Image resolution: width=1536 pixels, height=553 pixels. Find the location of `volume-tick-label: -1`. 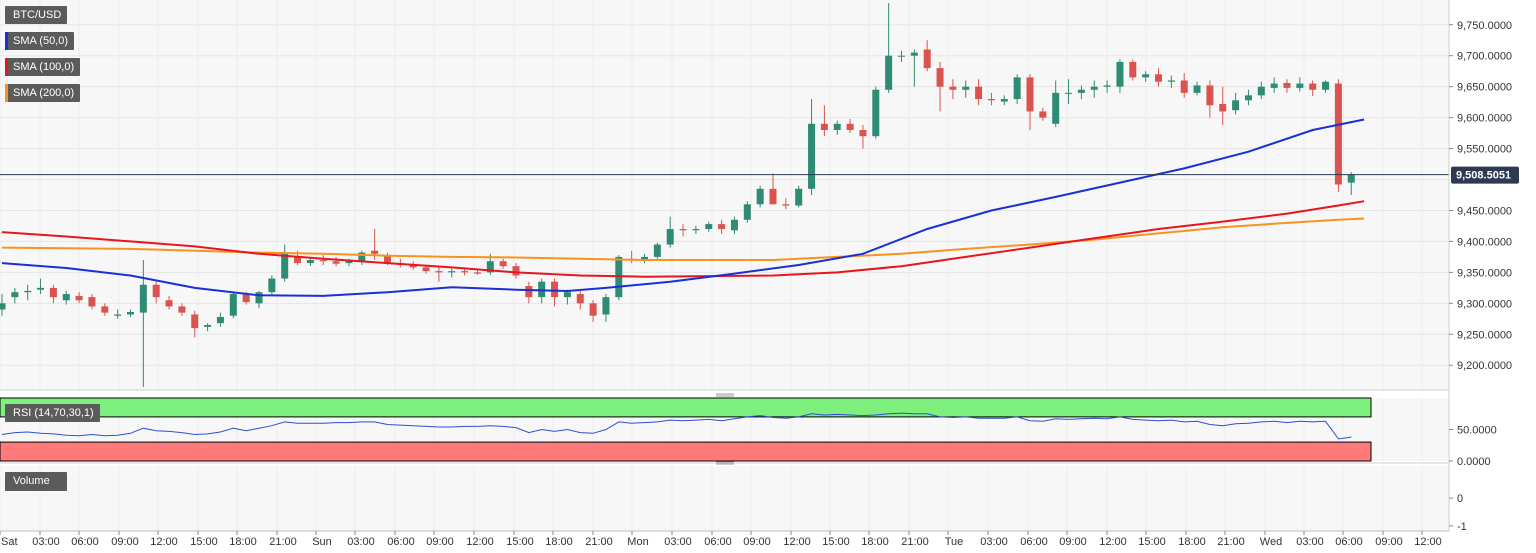

volume-tick-label: -1 is located at coordinates (1462, 527).